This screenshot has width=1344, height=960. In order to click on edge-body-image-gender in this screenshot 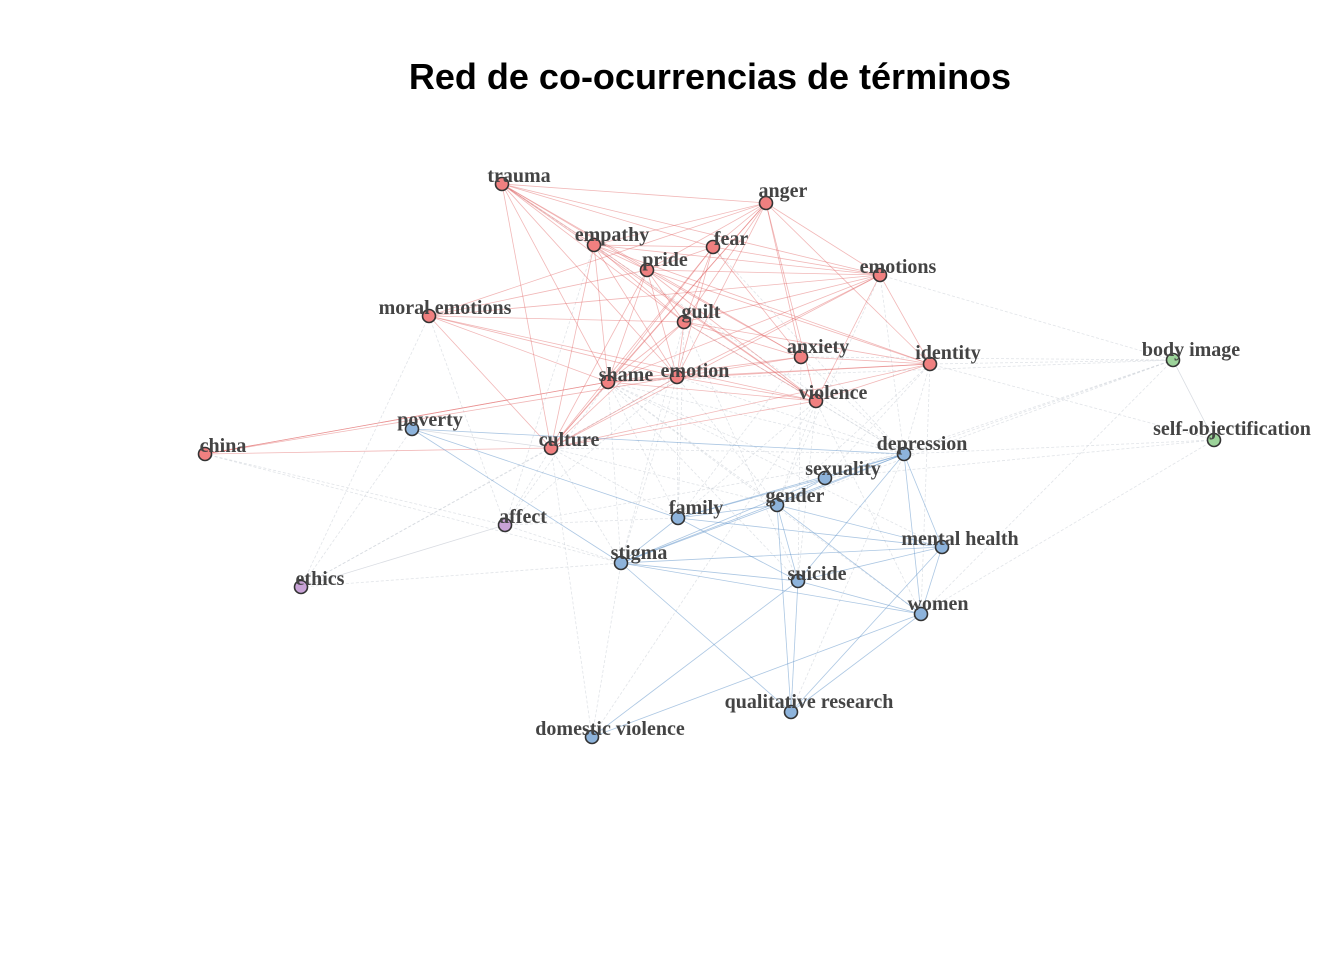, I will do `click(975, 432)`.